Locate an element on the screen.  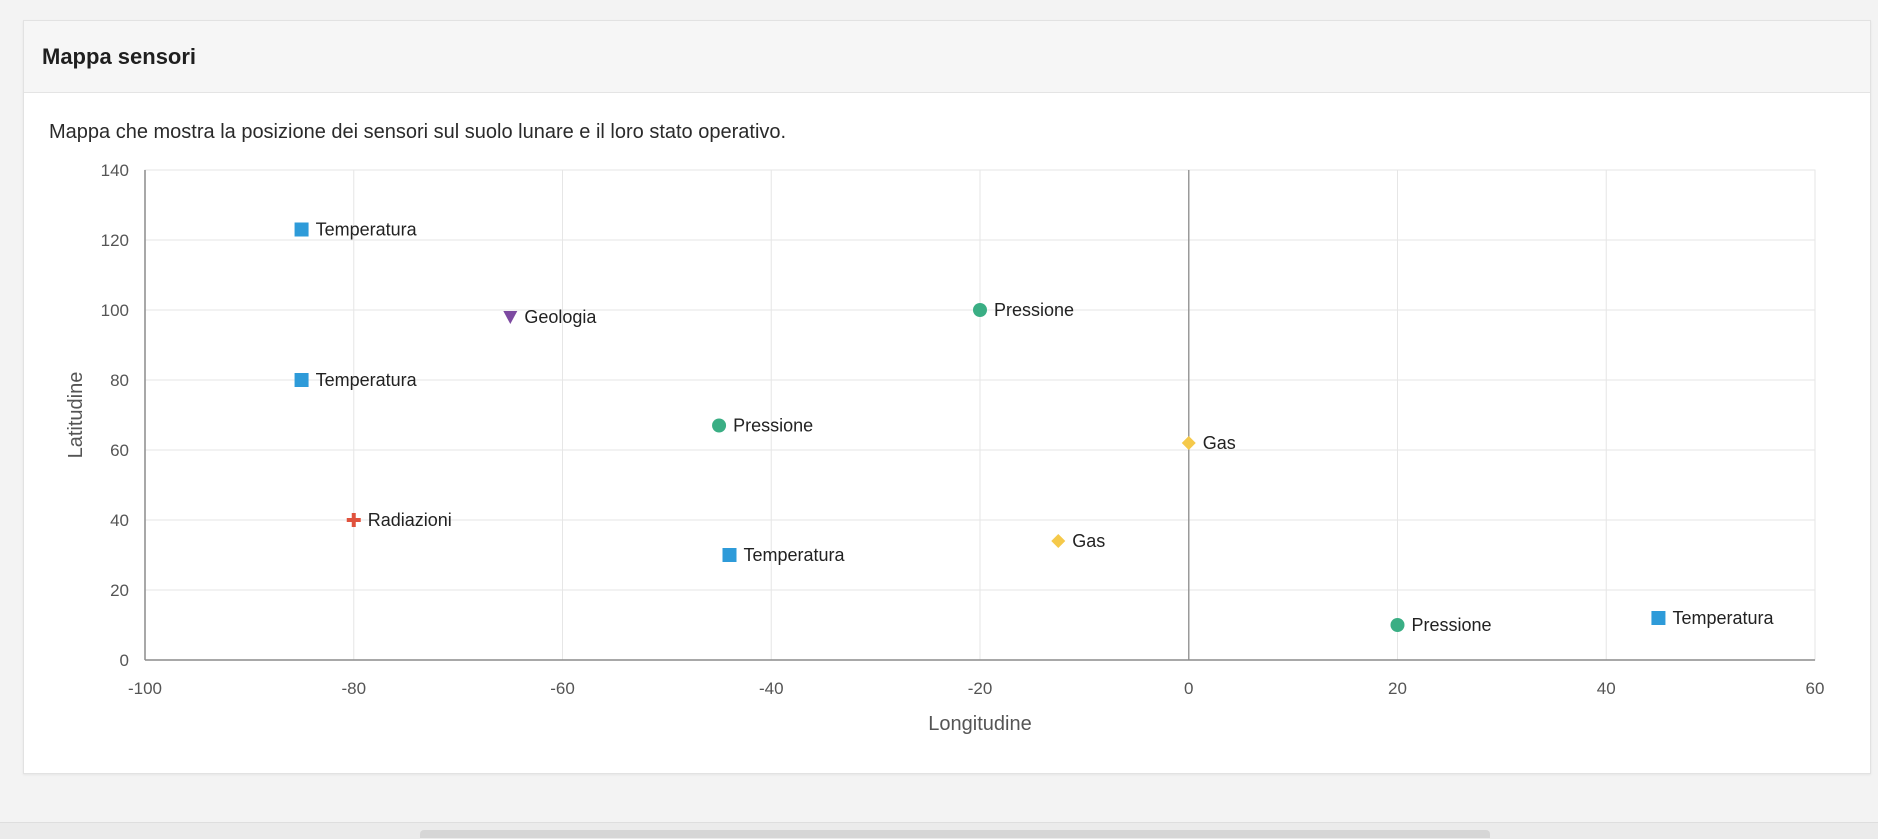
sensor-label: Geologia is located at coordinates (560, 317).